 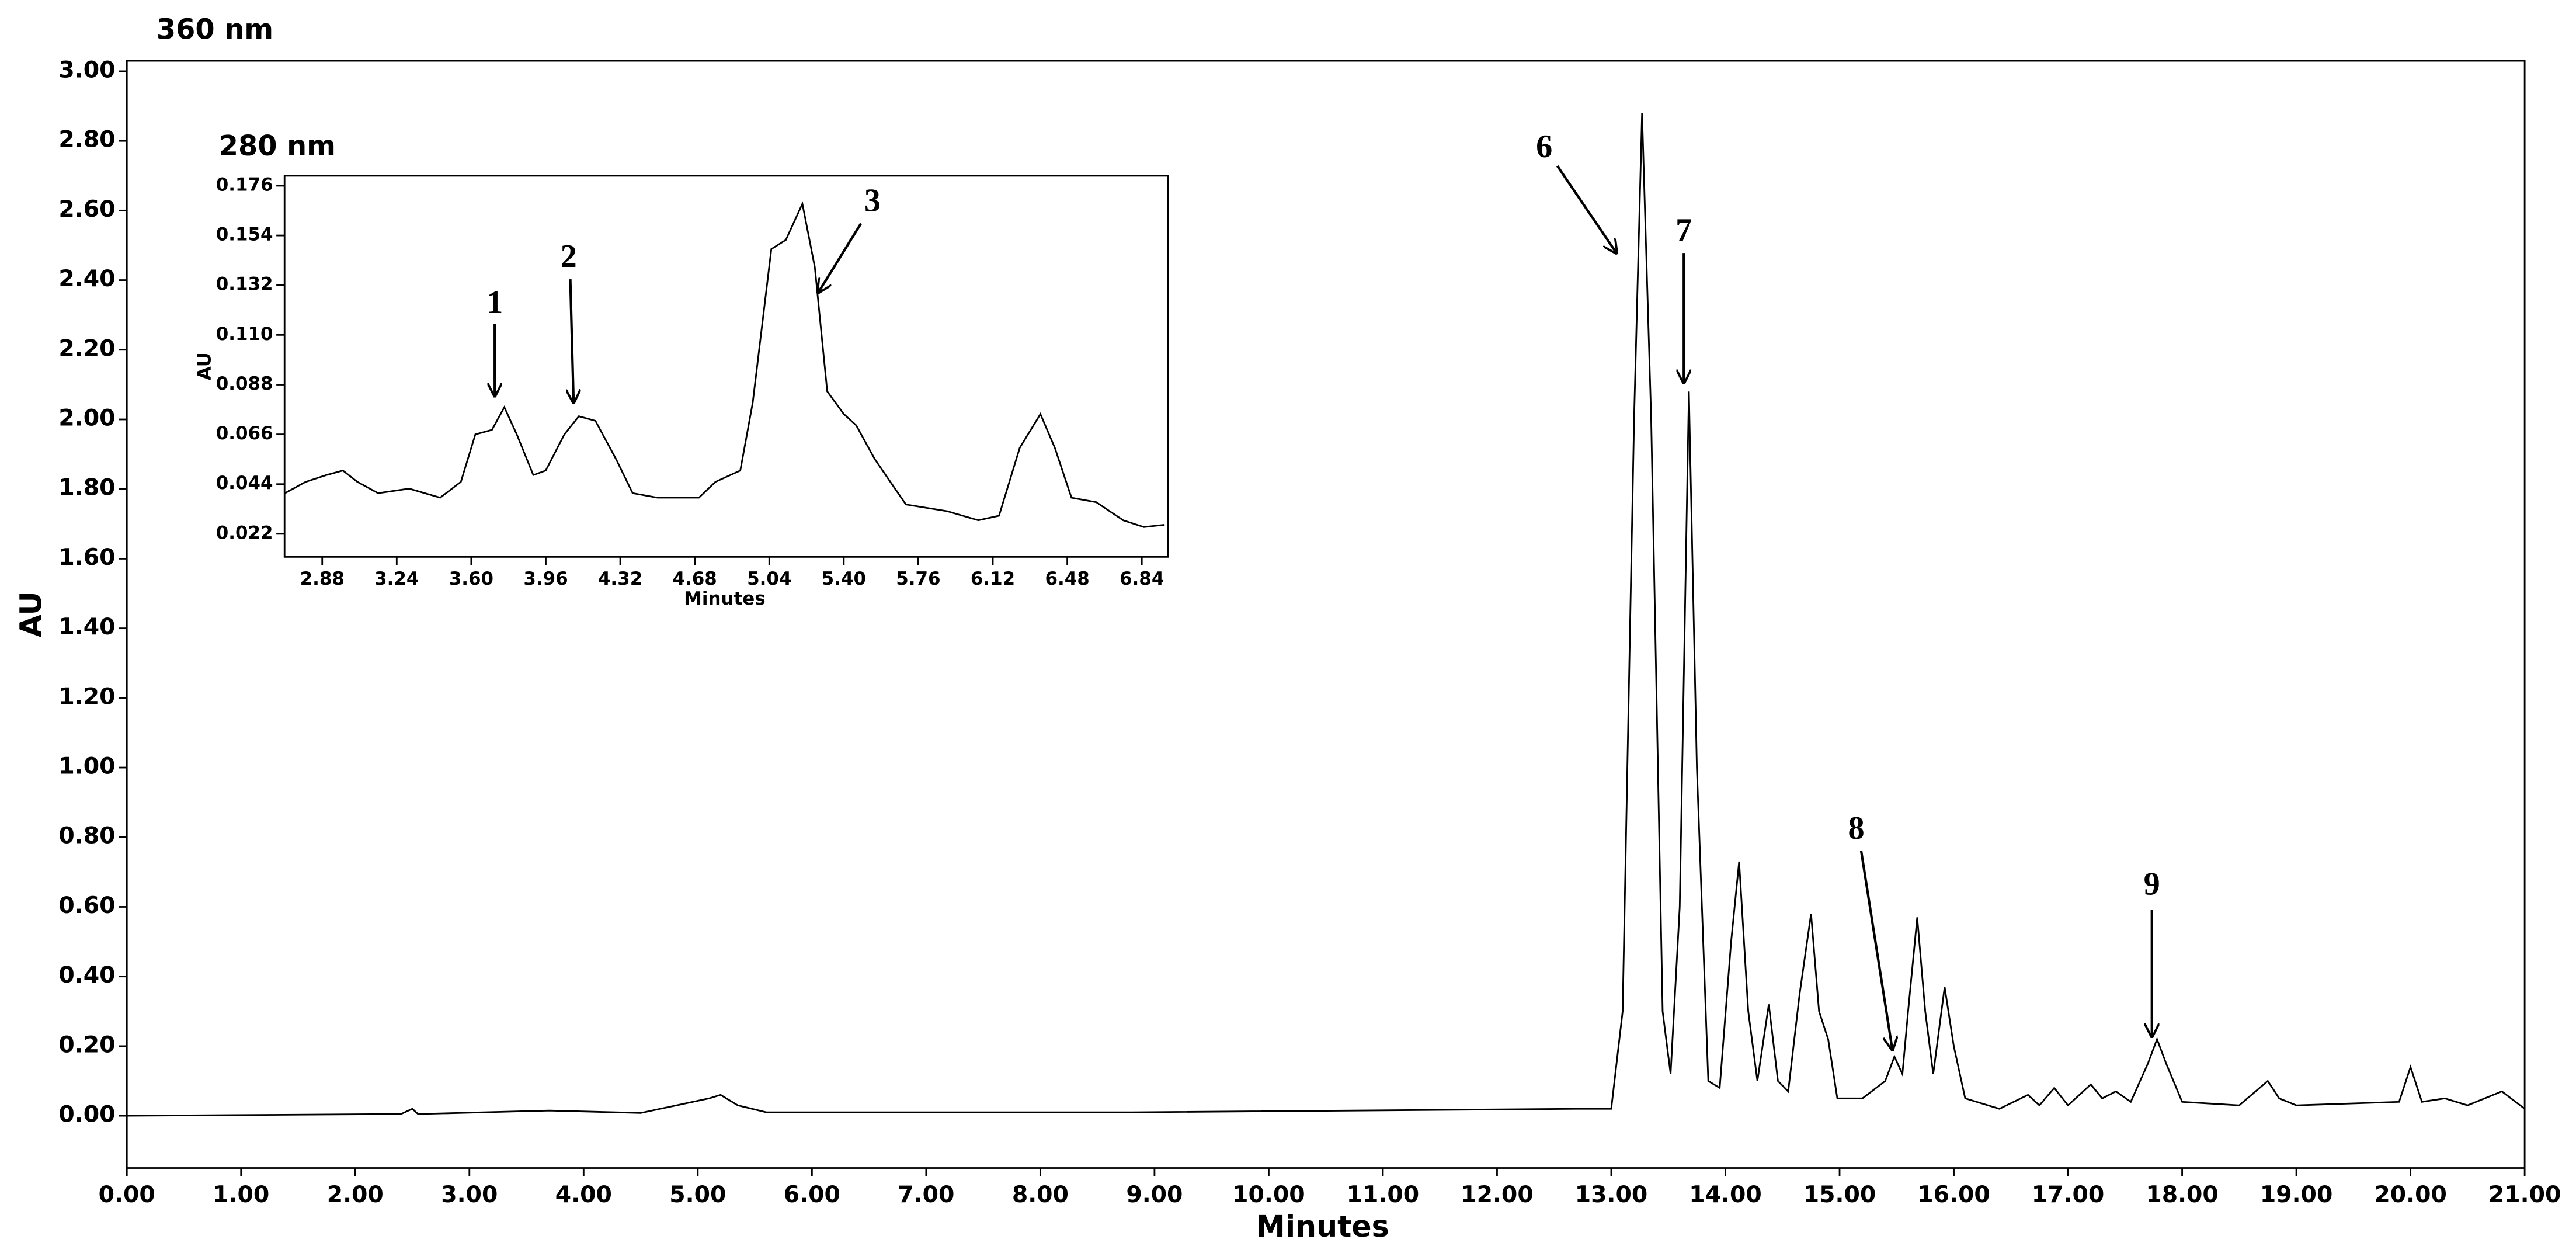 I want to click on x-tick-label: 13.00, so click(x=1611, y=1194).